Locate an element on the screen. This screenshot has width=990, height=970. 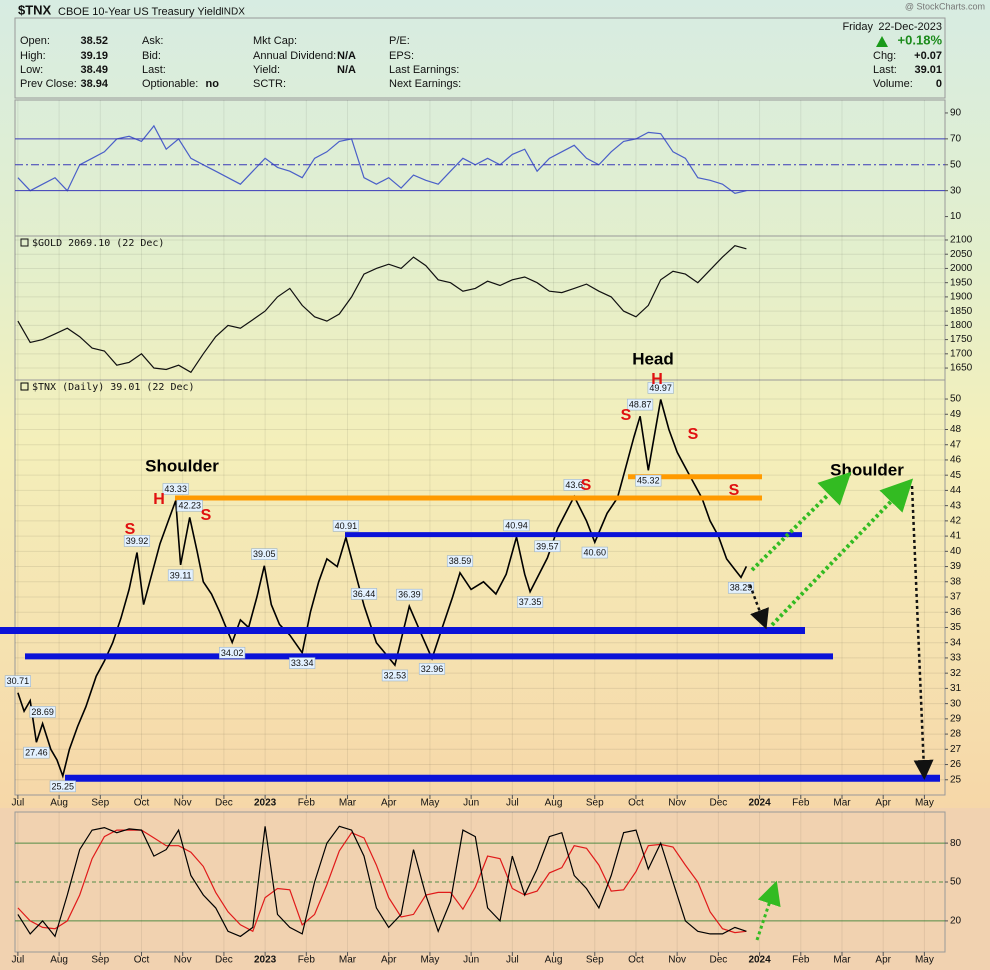
field-label: P/E: is located at coordinates (399, 41).